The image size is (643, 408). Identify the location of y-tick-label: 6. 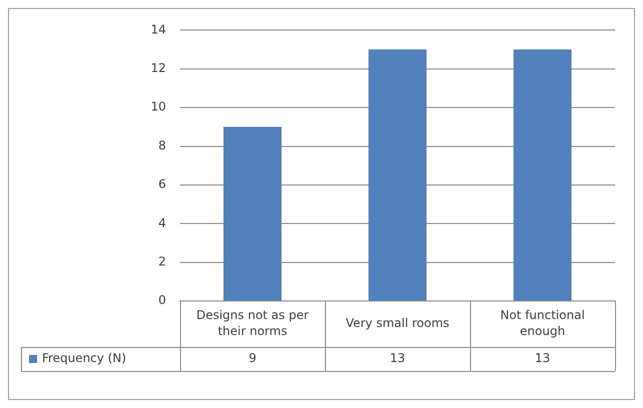
(162, 184).